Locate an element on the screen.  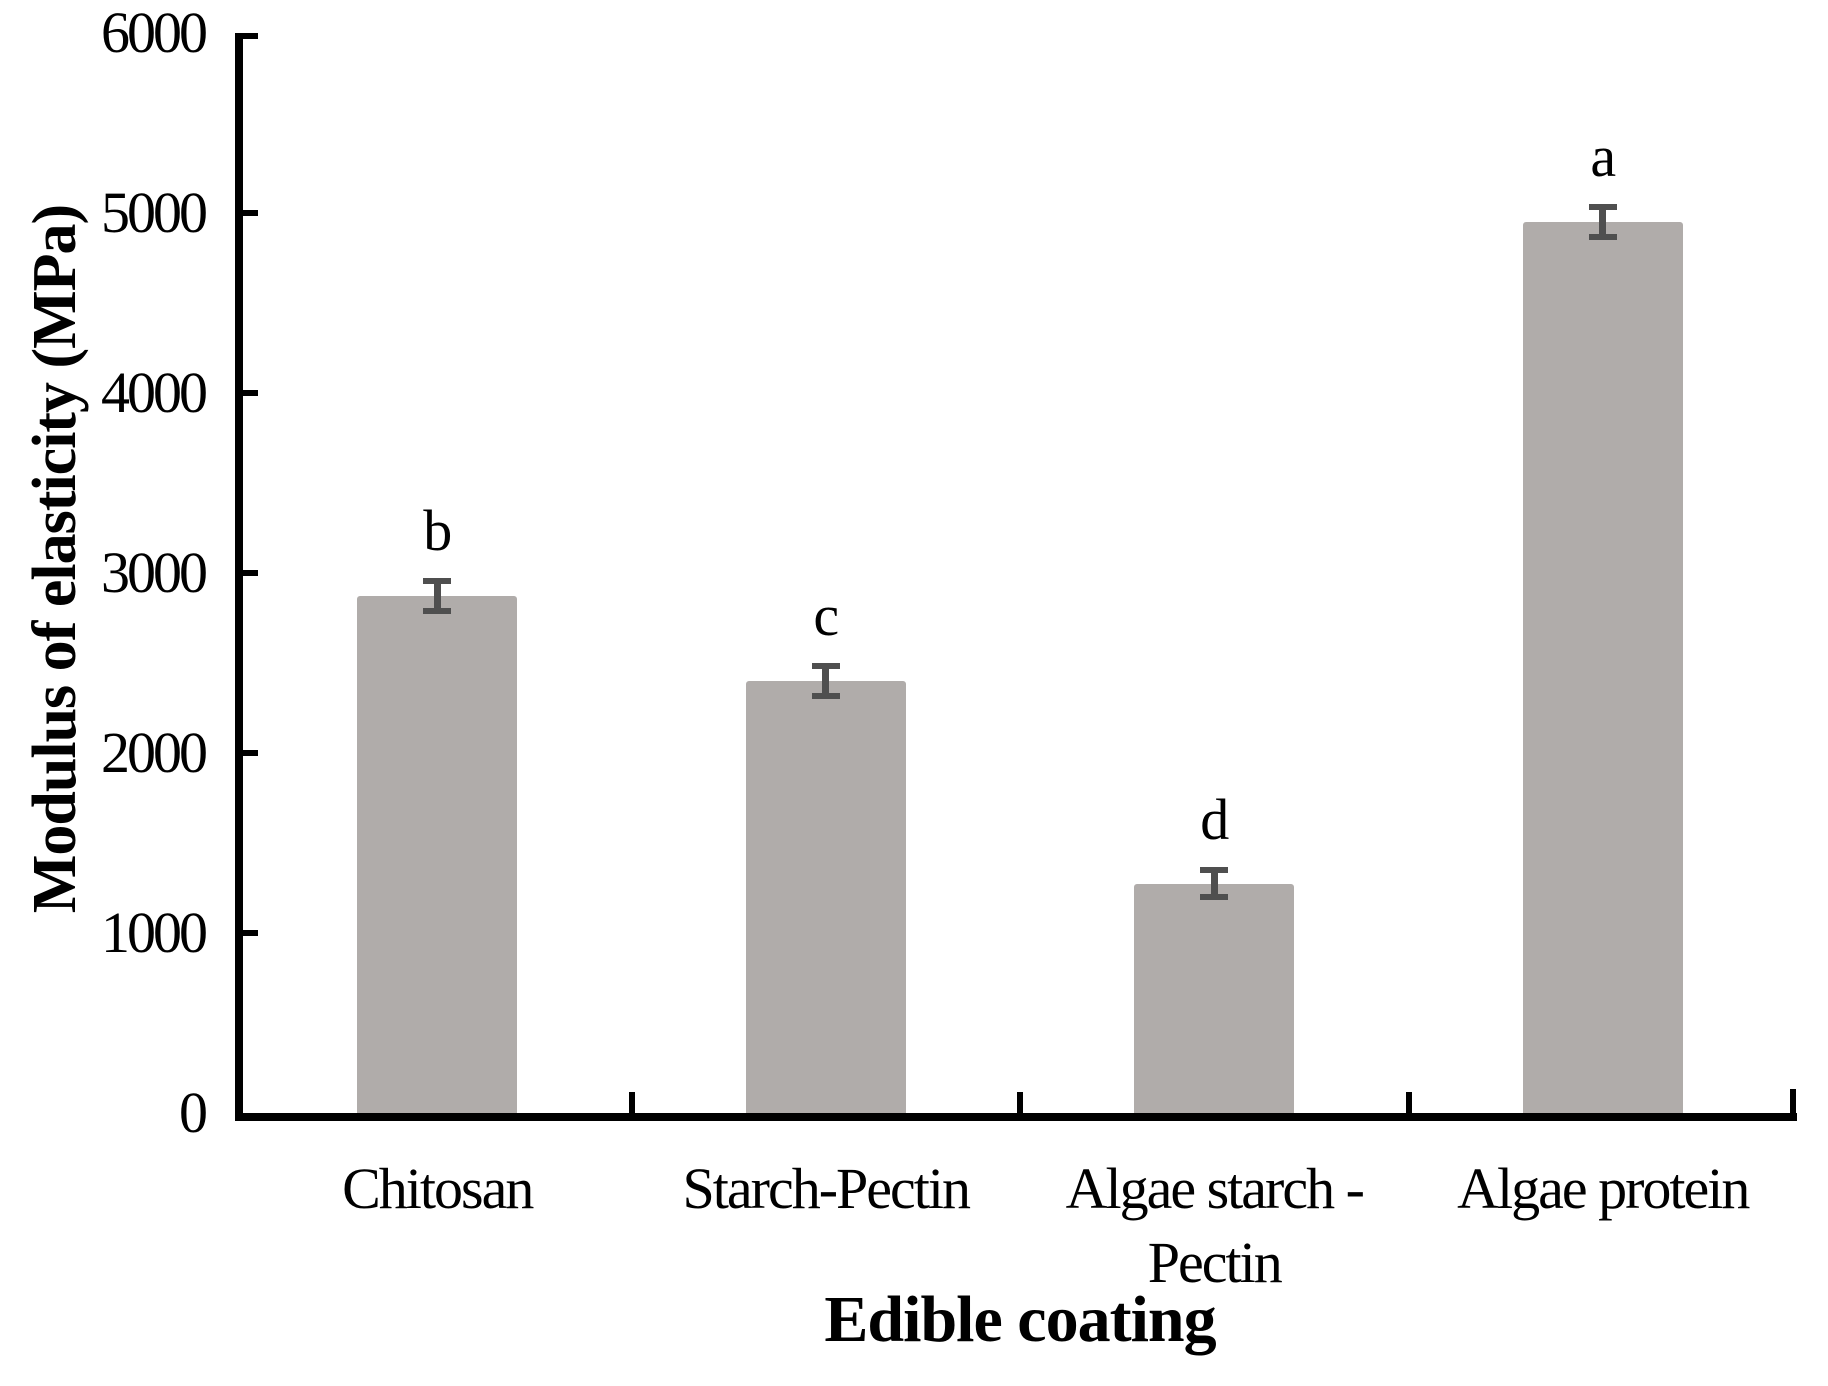
category-label-4: Algae protein is located at coordinates (1603, 1189).